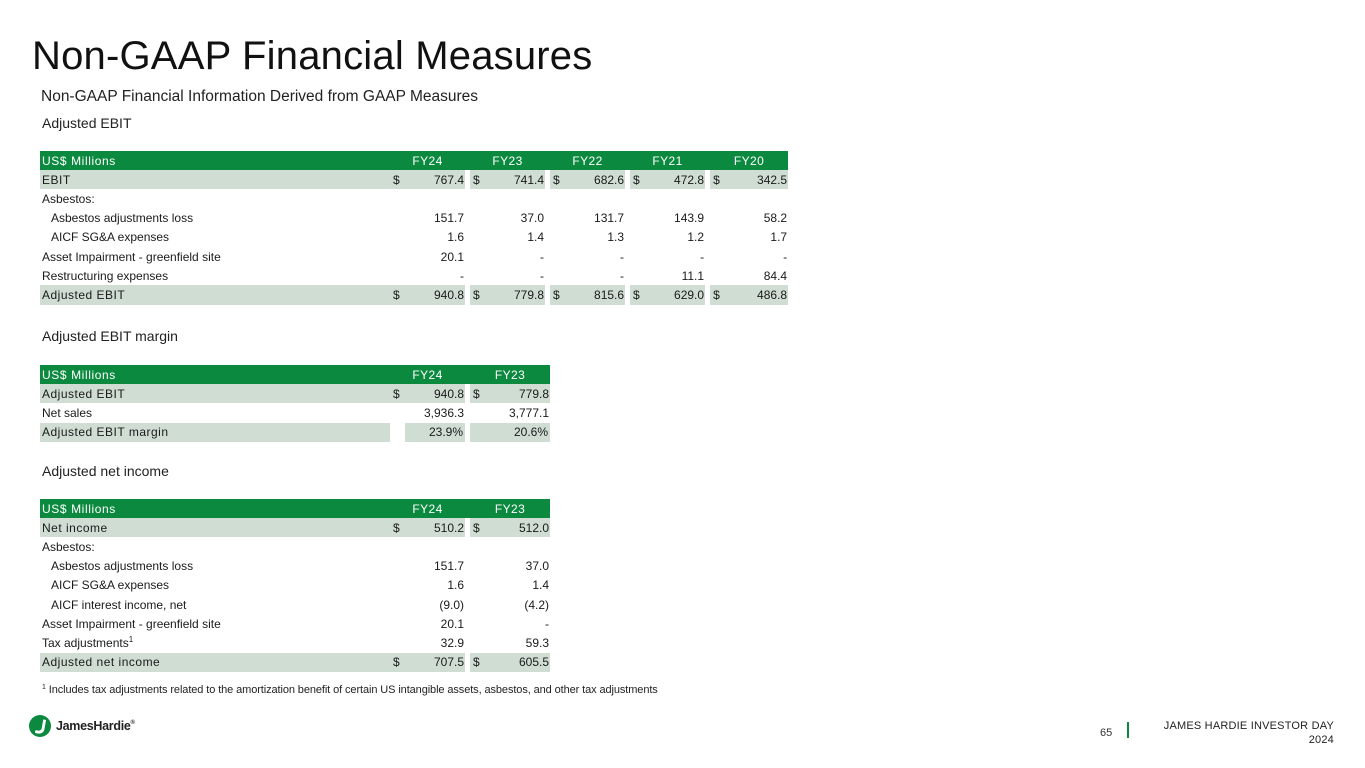 Image resolution: width=1365 pixels, height=768 pixels. I want to click on table-row: Restructuring expenses - - - 11.1 84.4, so click(414, 275).